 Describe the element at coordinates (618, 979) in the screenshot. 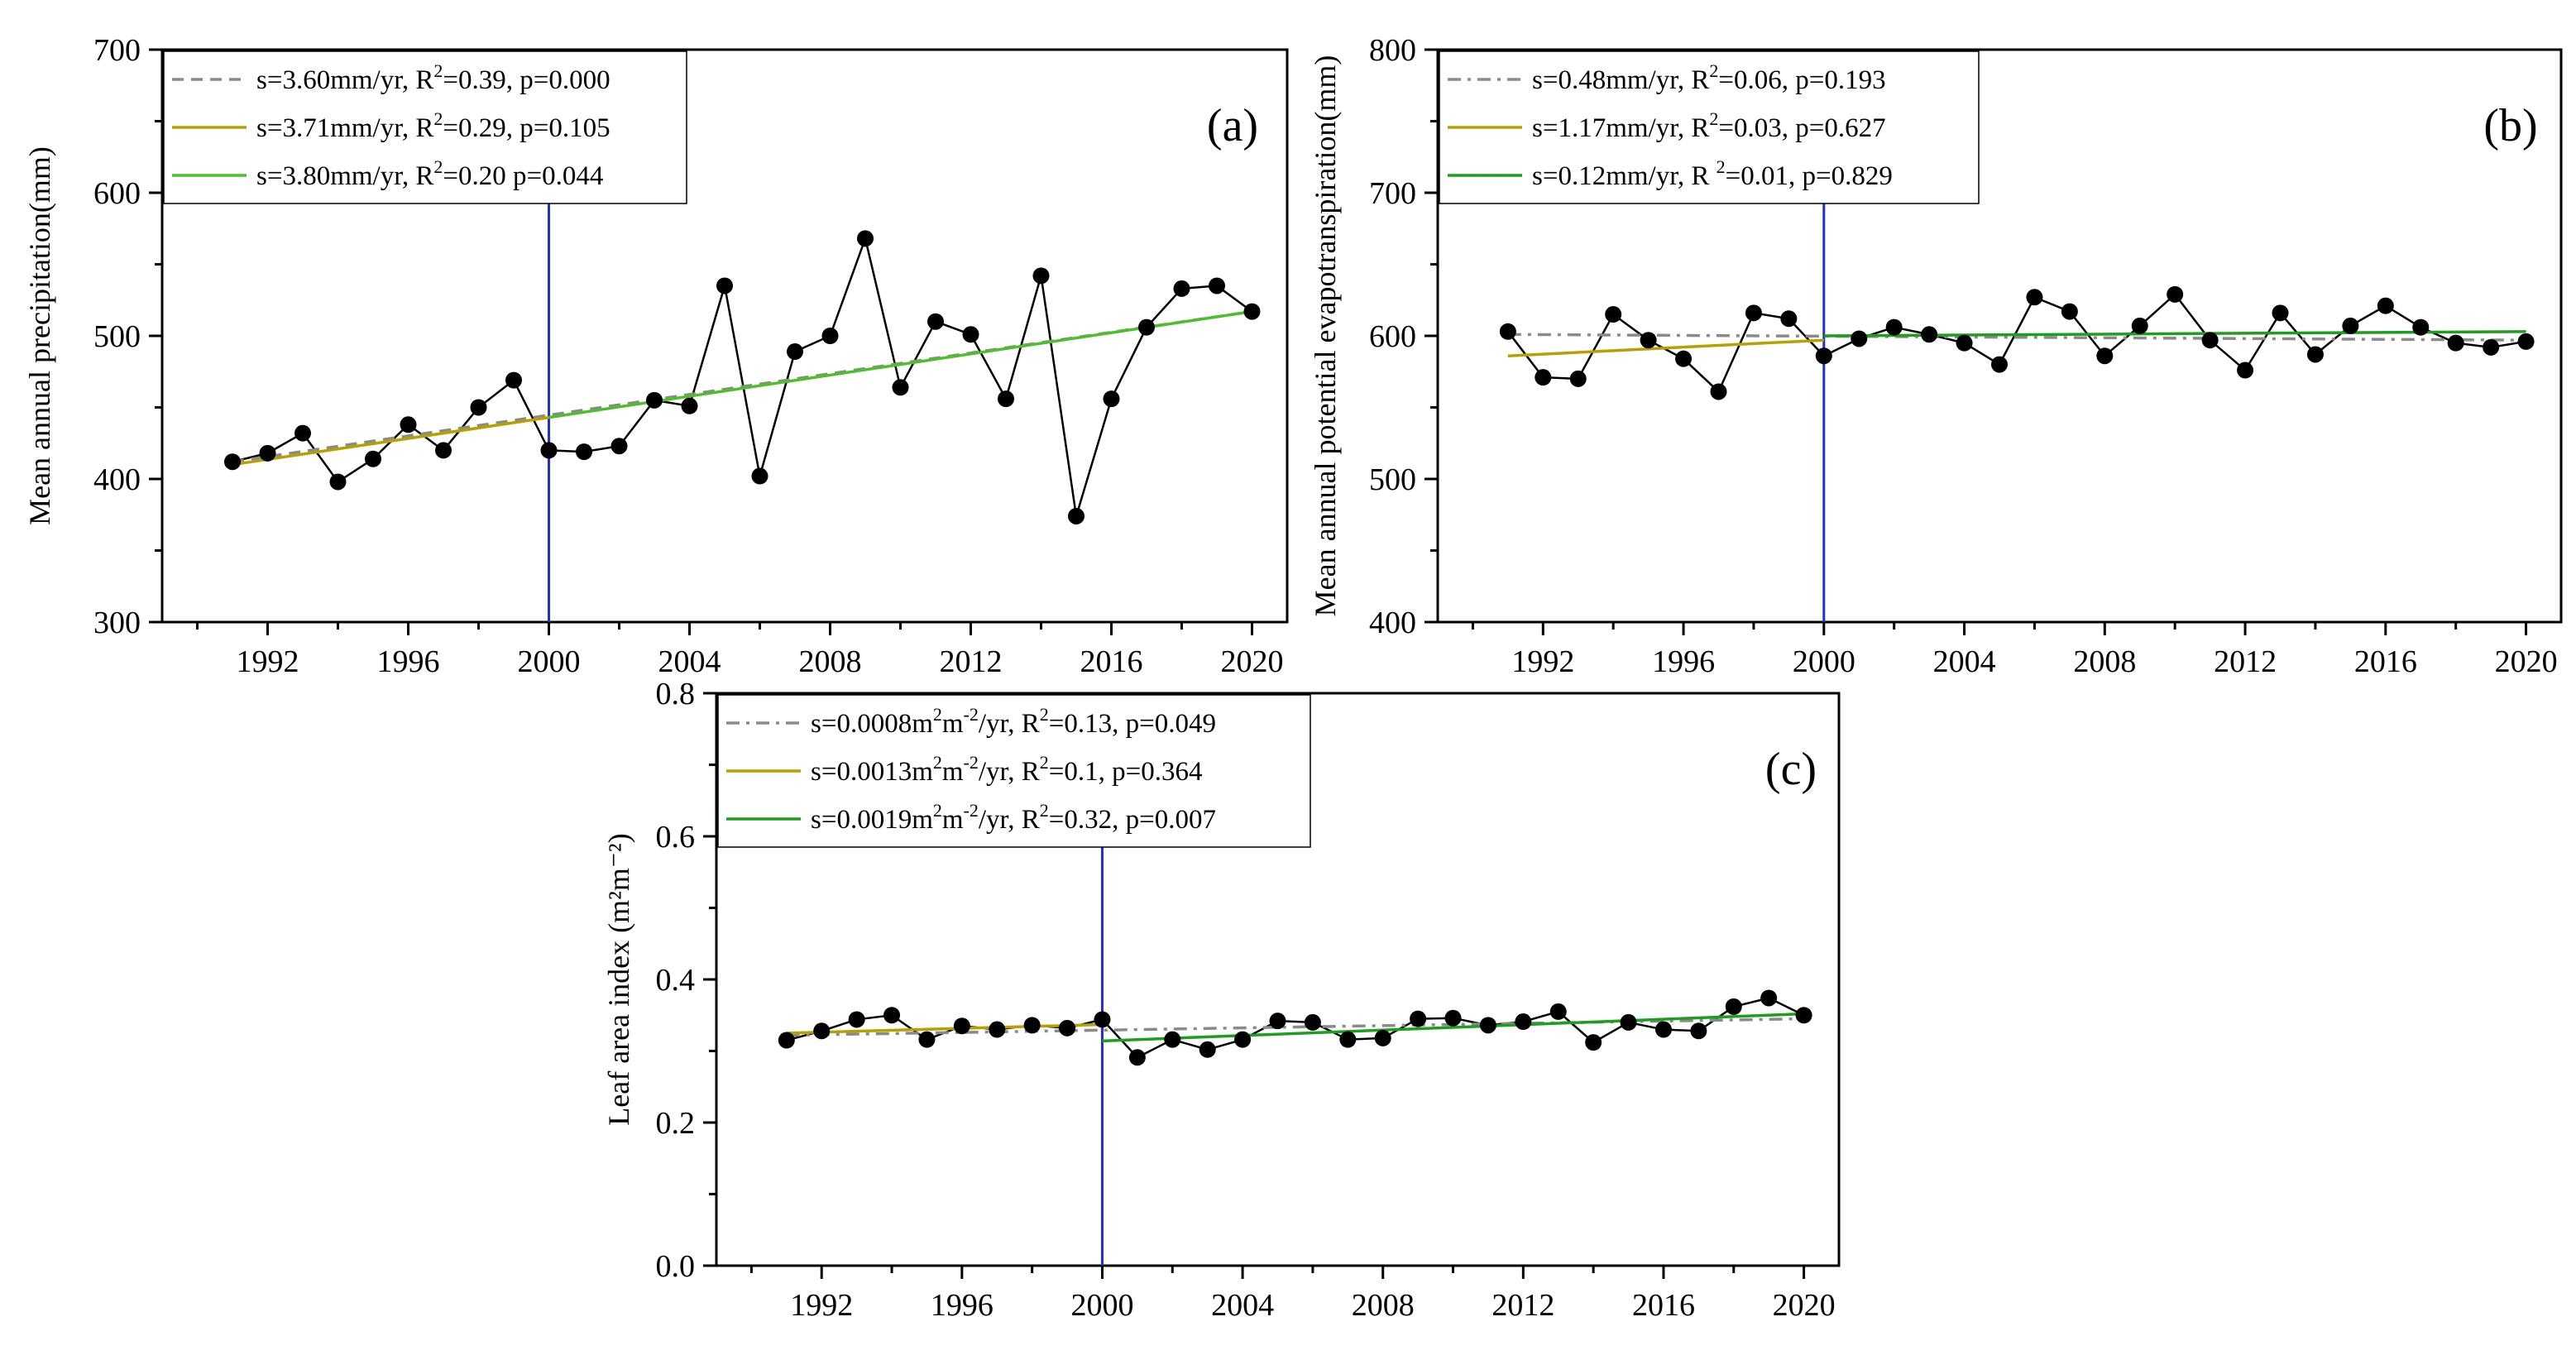

I see `y-axis-title: Leaf area index (m²m⁻²)` at that location.